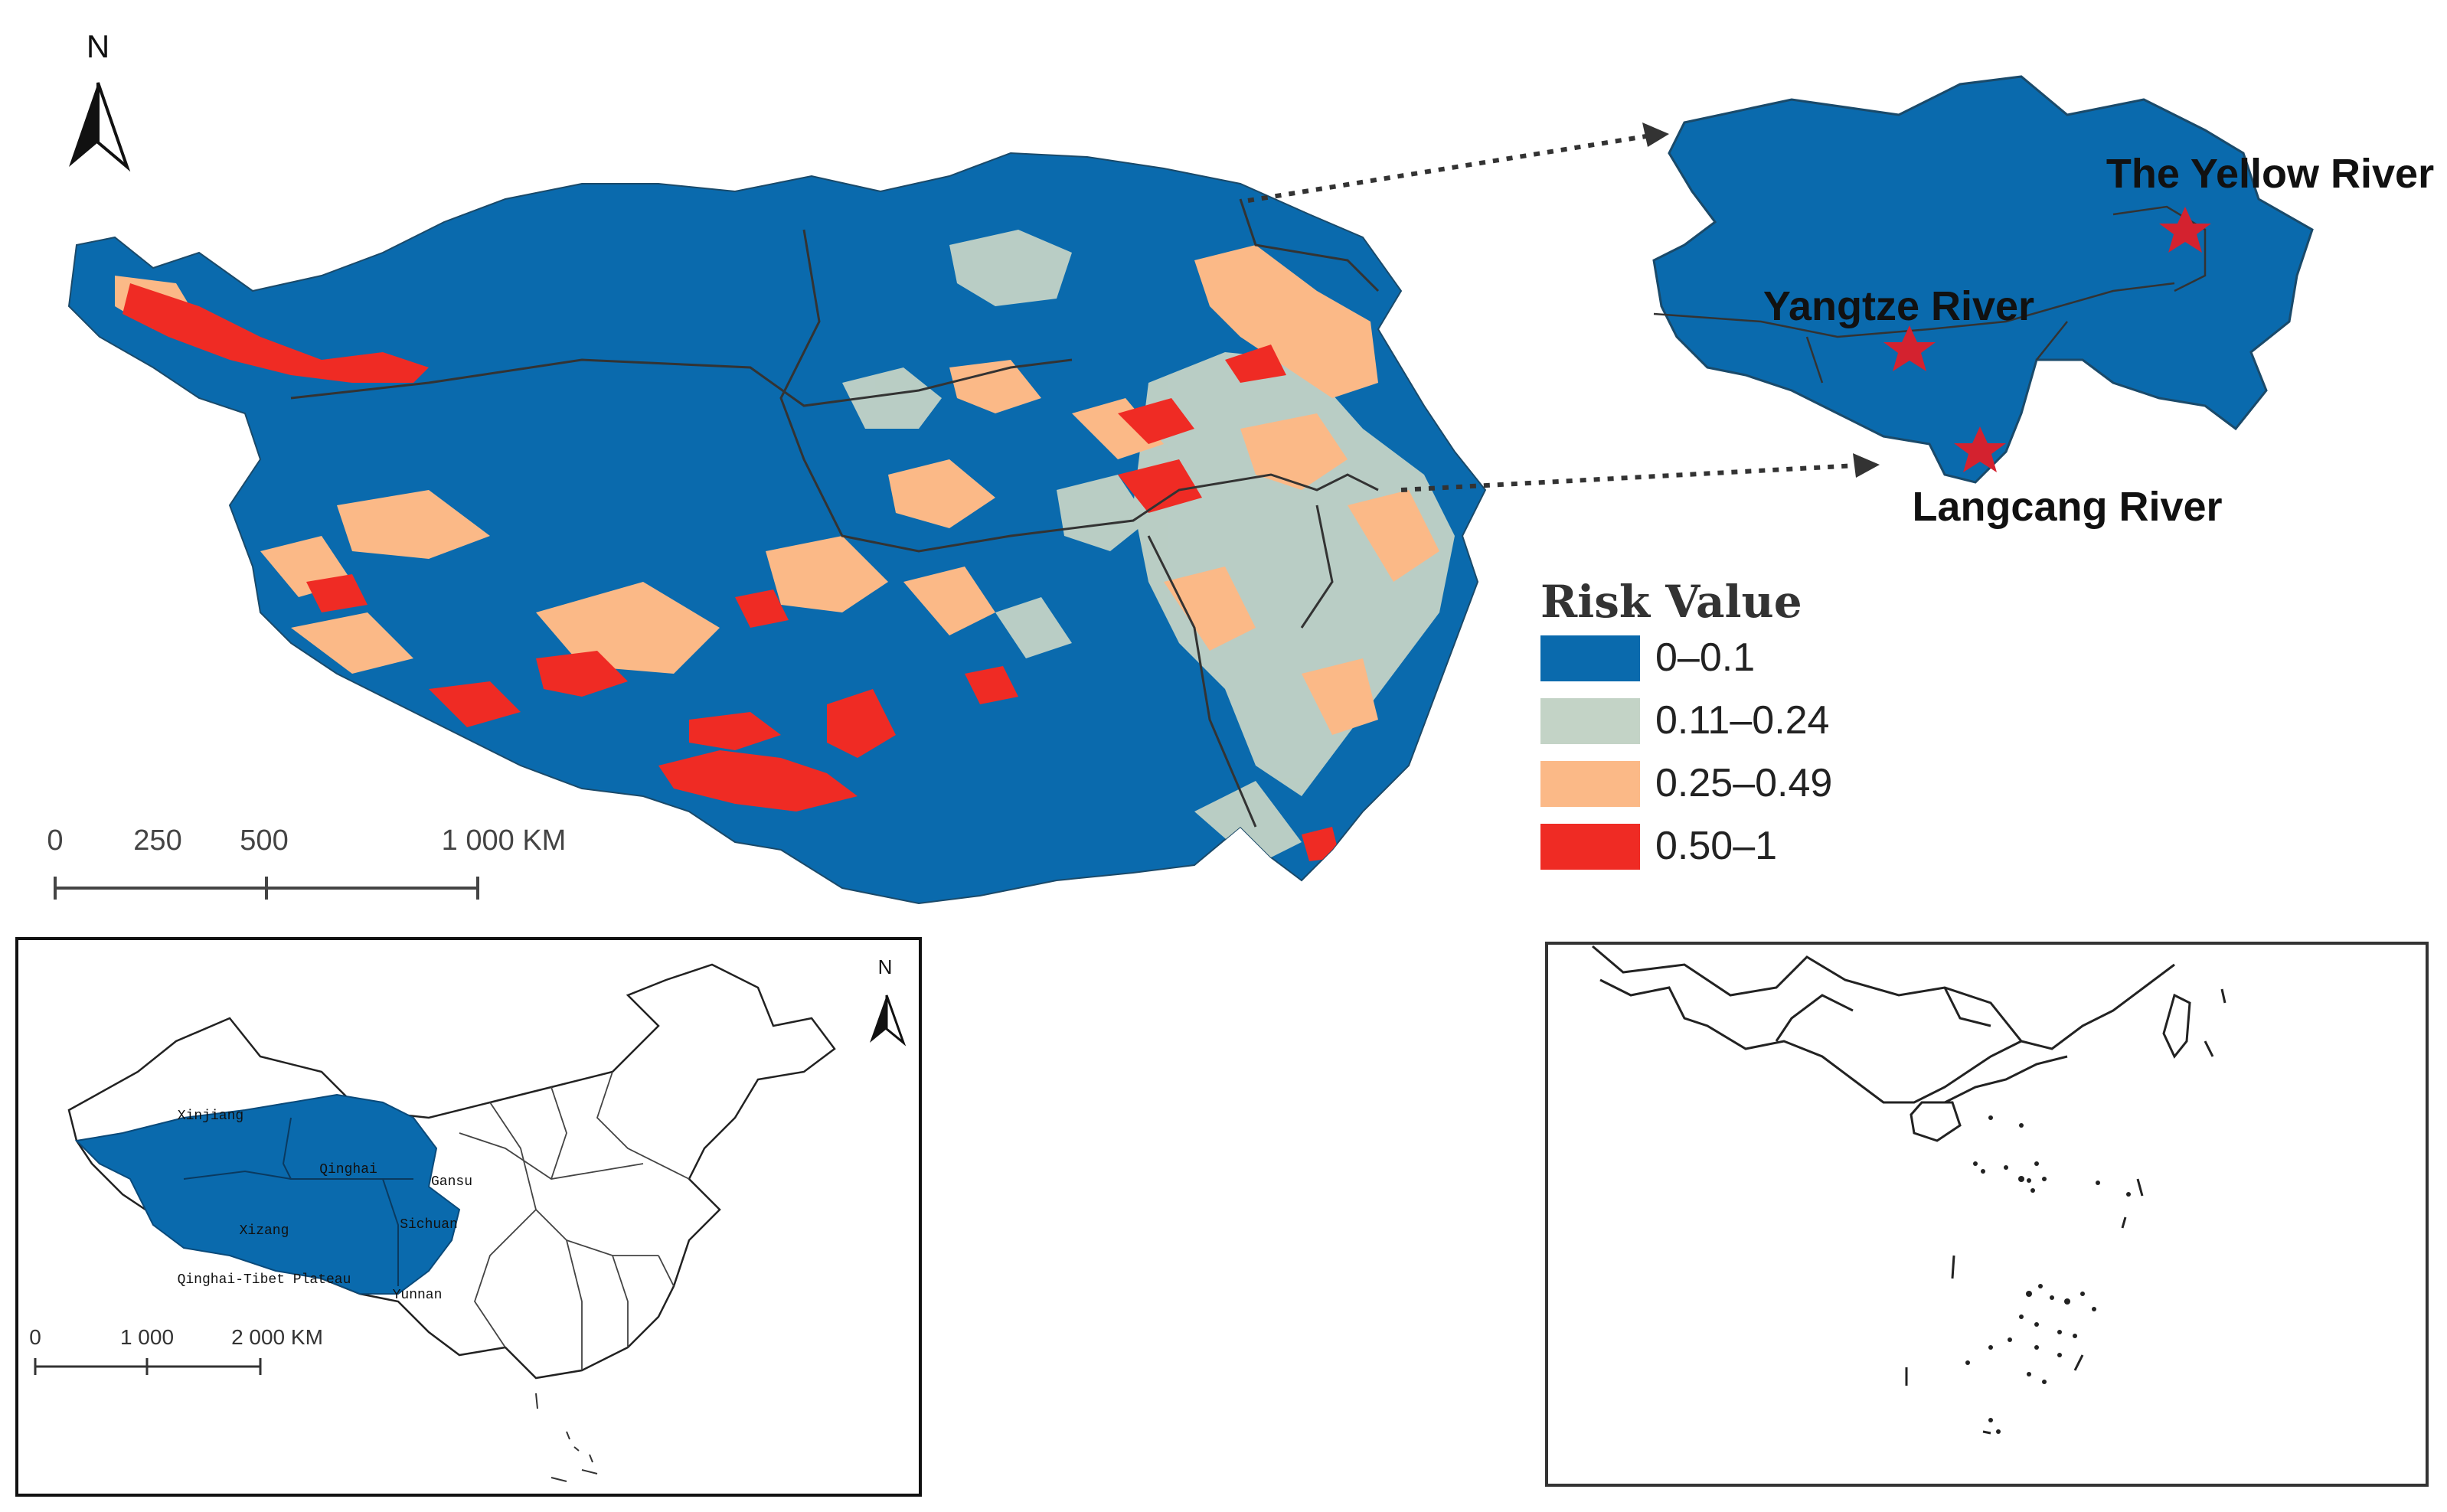  I want to click on scale-tick-0: 0, so click(55, 841).